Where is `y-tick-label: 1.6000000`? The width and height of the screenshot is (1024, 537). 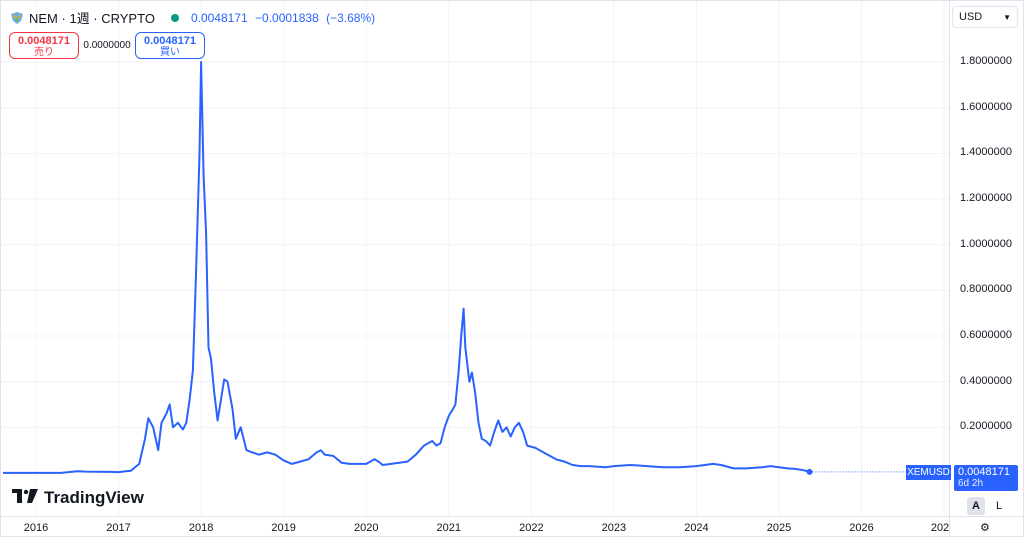 y-tick-label: 1.6000000 is located at coordinates (986, 106).